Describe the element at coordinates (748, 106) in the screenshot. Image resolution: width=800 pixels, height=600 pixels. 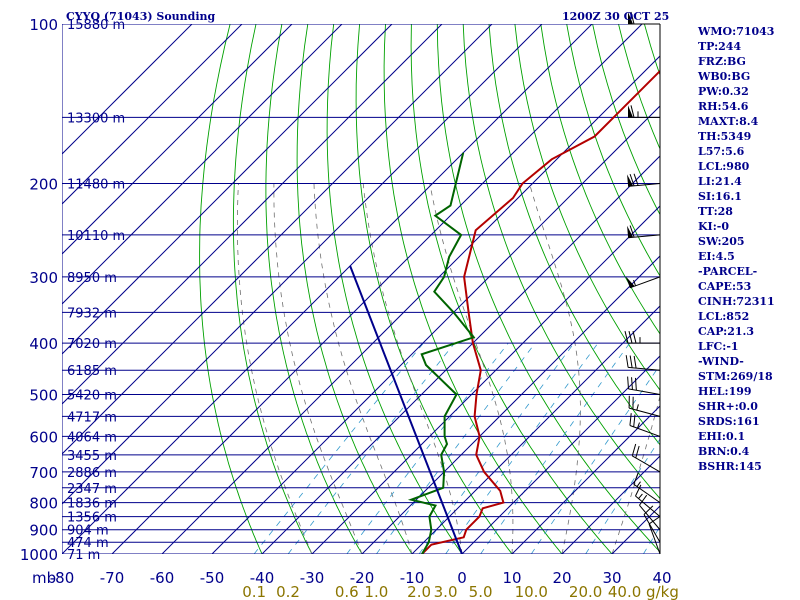
I see `index-line: RH:54.6` at that location.